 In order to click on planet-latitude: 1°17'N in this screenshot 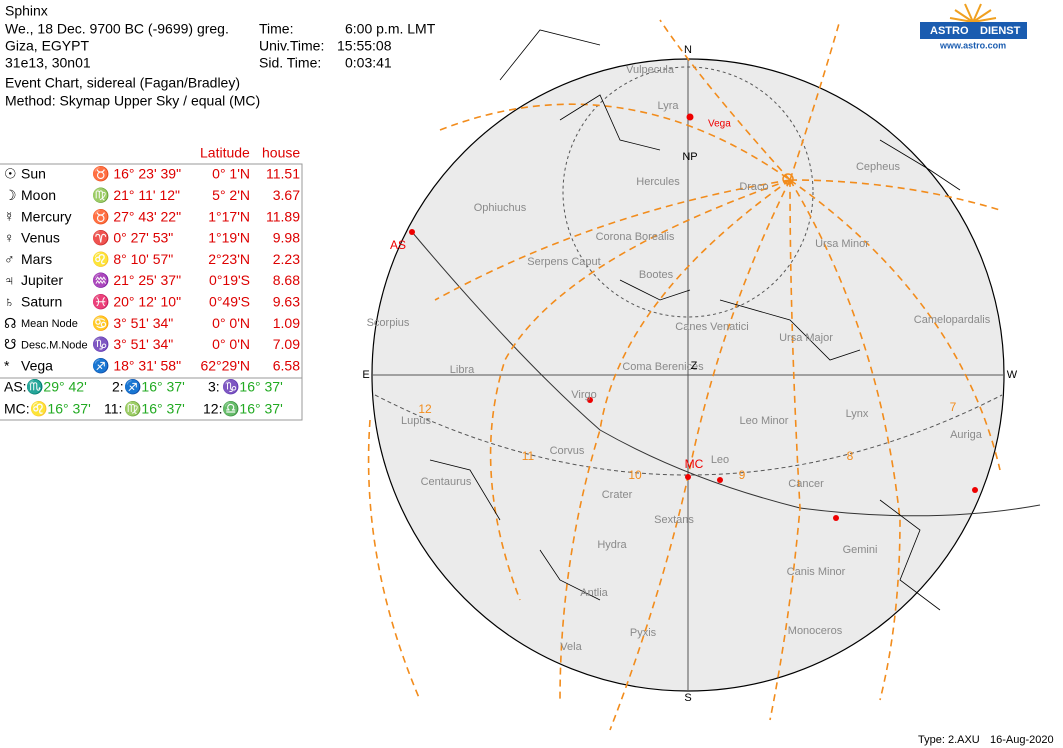, I will do `click(229, 216)`.